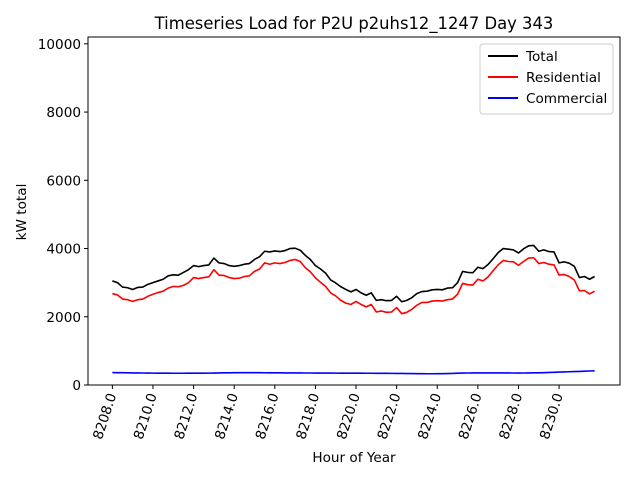 The image size is (640, 480). What do you see at coordinates (76, 386) in the screenshot?
I see `y-tick-label: 0` at bounding box center [76, 386].